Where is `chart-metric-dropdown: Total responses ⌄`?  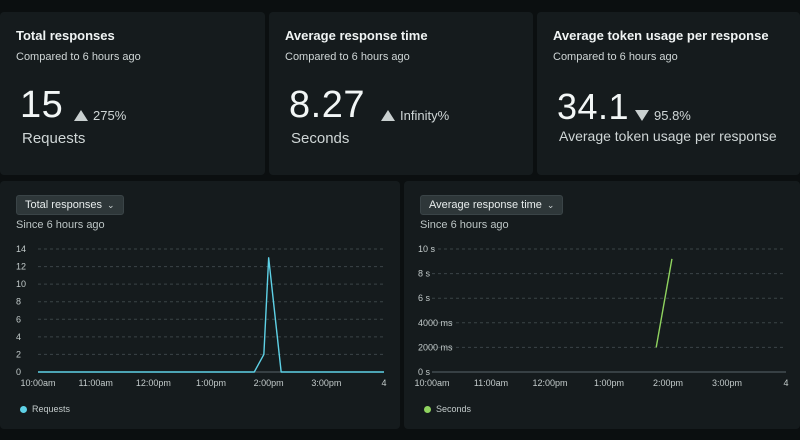 chart-metric-dropdown: Total responses ⌄ is located at coordinates (70, 205).